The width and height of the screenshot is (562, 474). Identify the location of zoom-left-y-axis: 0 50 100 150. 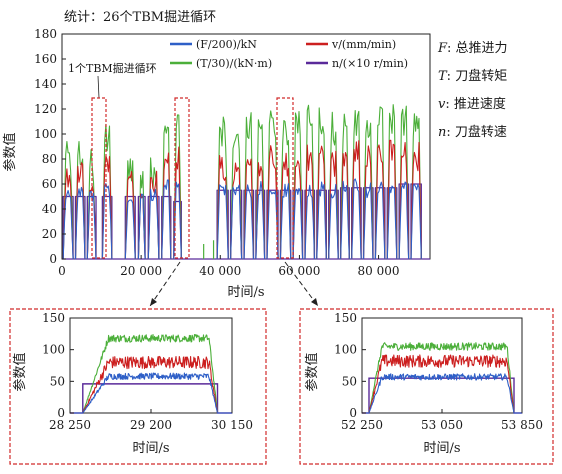
(58, 365).